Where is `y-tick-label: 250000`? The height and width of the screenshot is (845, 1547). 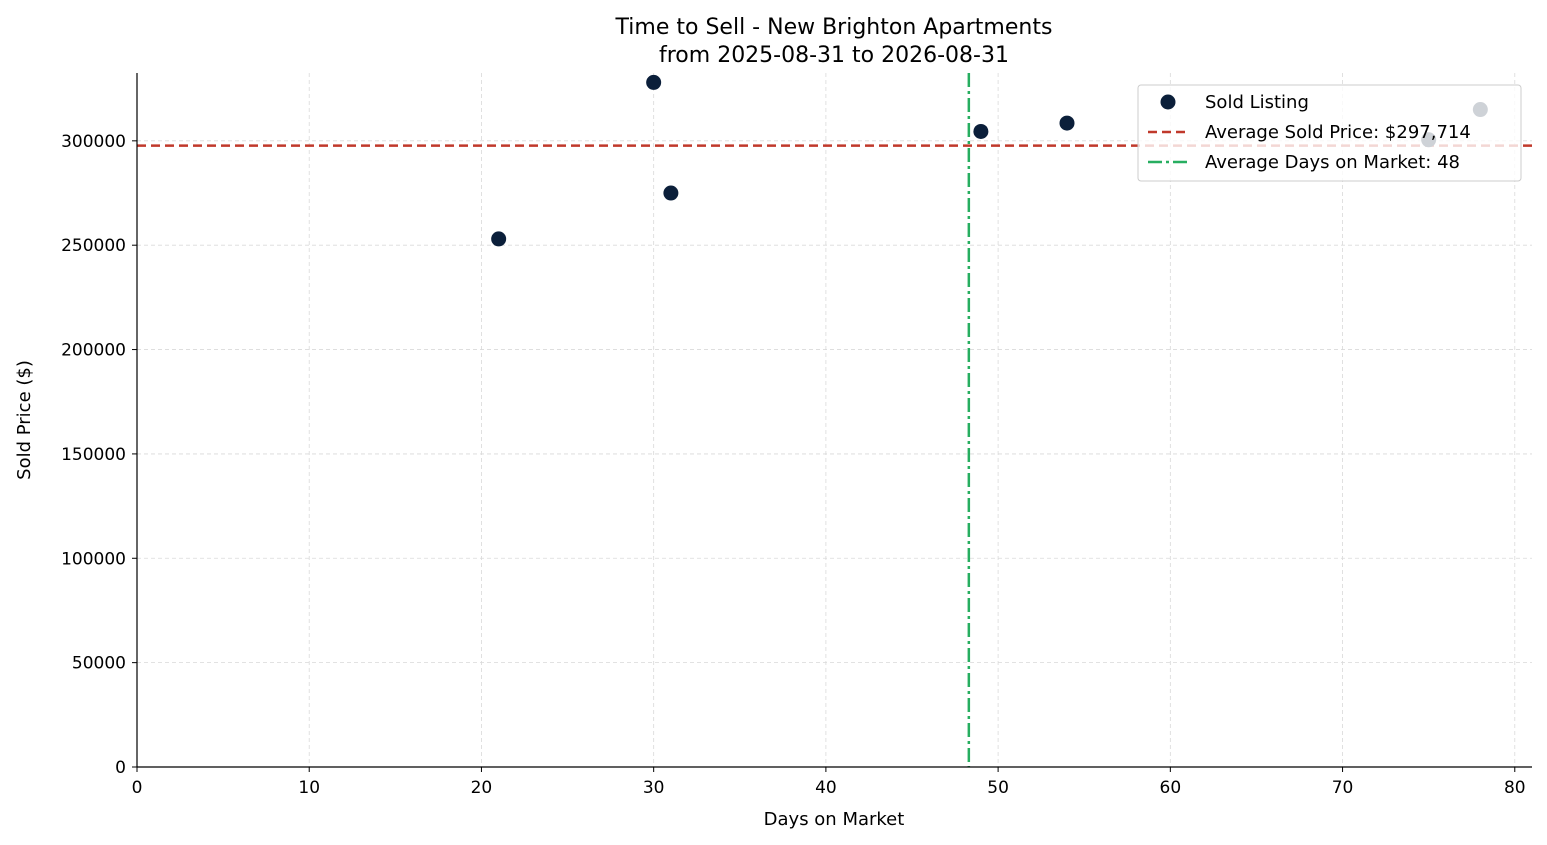 y-tick-label: 250000 is located at coordinates (93, 246).